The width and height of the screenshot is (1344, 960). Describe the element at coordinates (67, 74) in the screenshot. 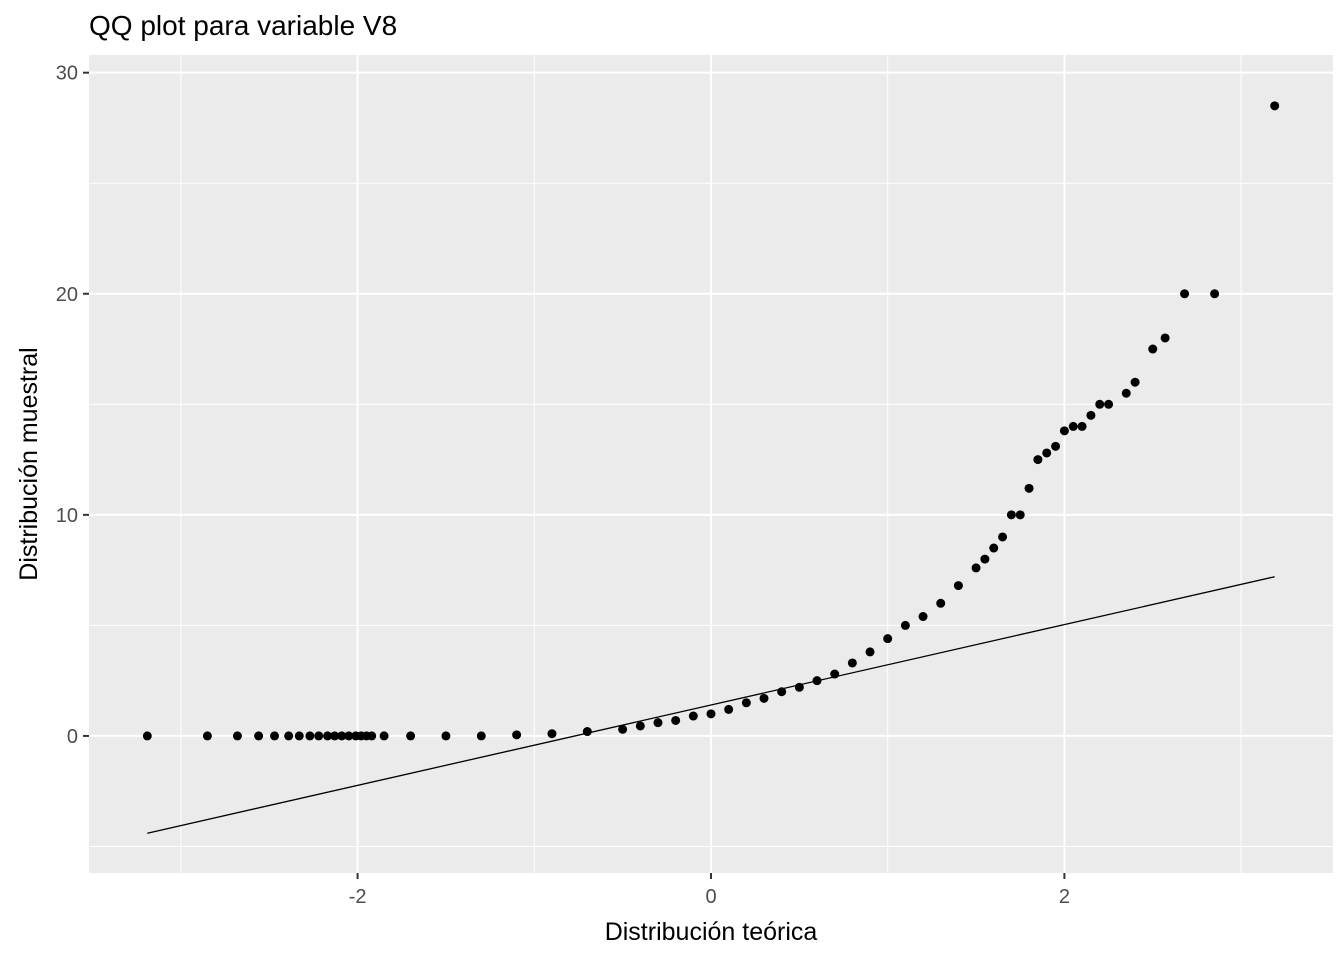

I see `y-tick-label: 30` at that location.